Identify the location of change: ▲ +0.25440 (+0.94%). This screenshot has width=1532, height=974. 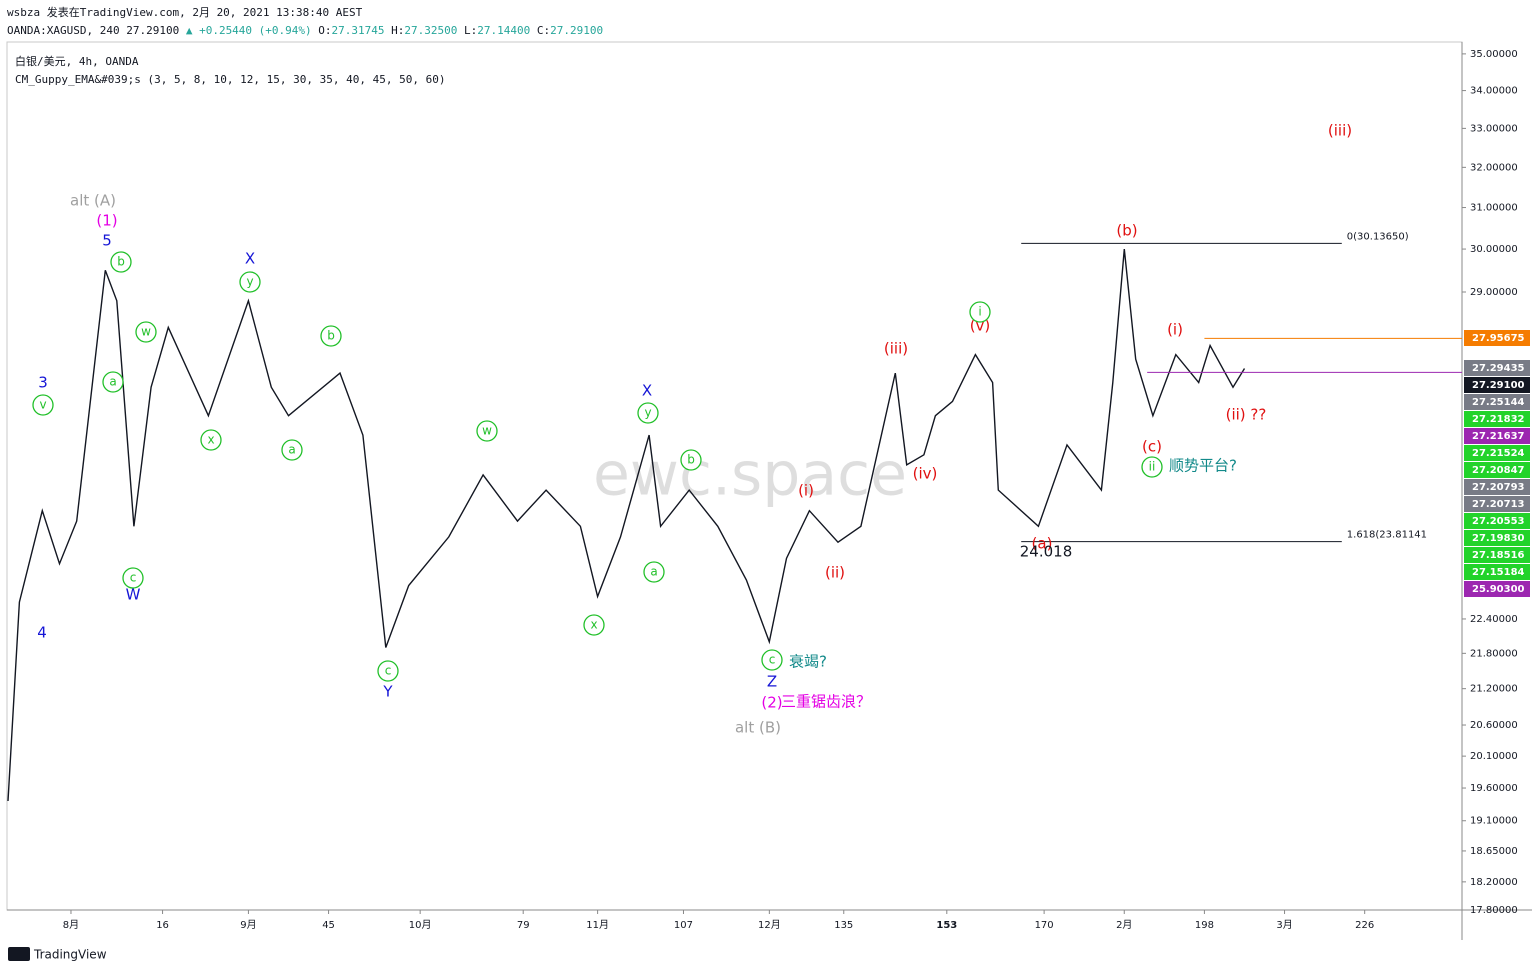
(249, 30).